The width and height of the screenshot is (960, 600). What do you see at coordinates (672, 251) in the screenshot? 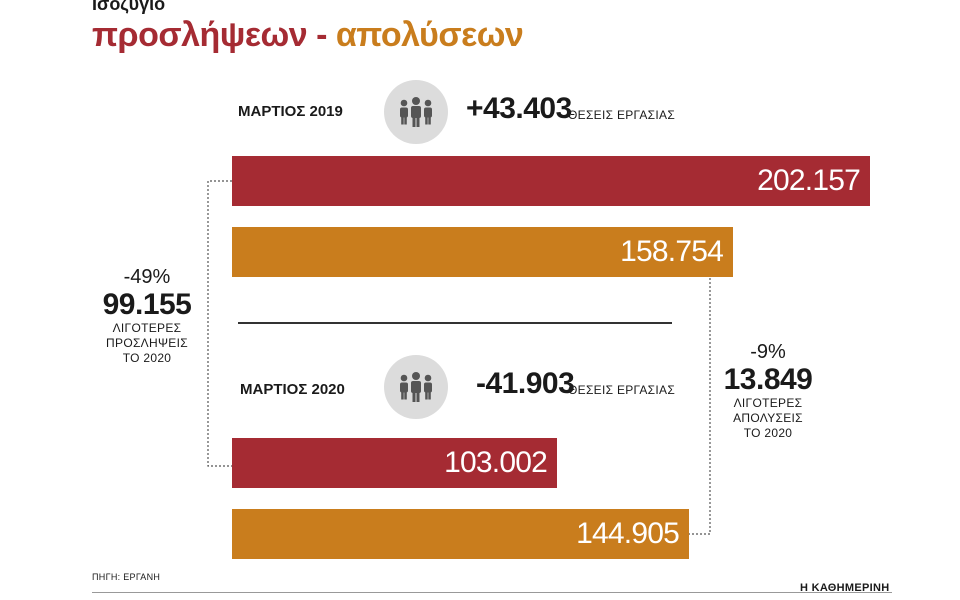
I see `bar-label-fires-2019: 158.754` at bounding box center [672, 251].